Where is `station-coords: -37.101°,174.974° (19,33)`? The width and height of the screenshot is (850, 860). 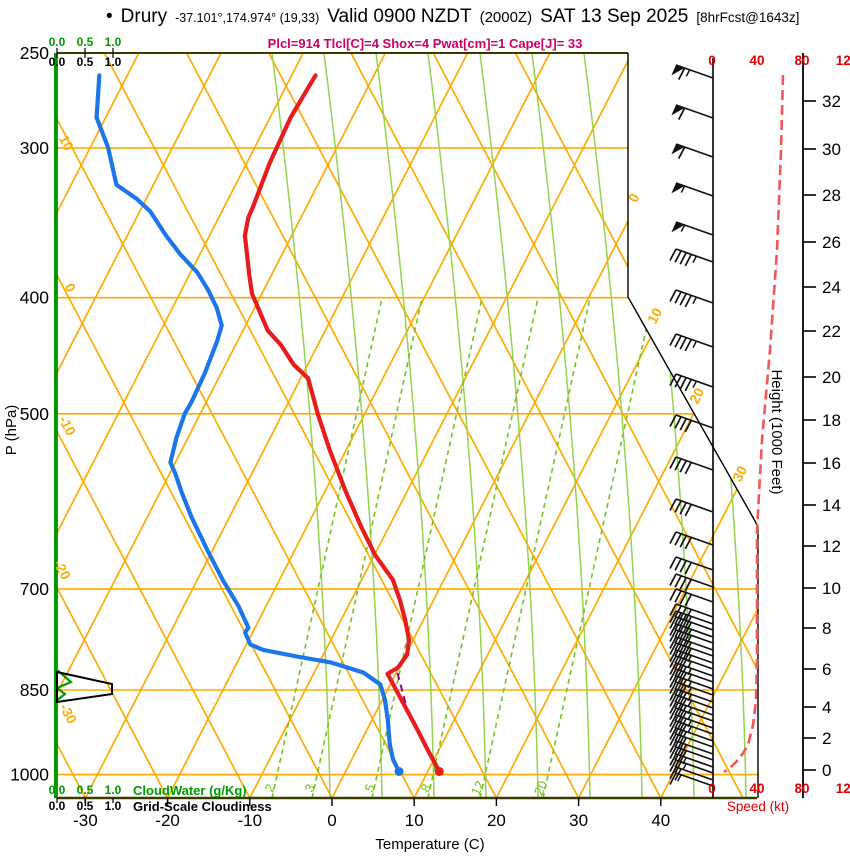 station-coords: -37.101°,174.974° (19,33) is located at coordinates (247, 18).